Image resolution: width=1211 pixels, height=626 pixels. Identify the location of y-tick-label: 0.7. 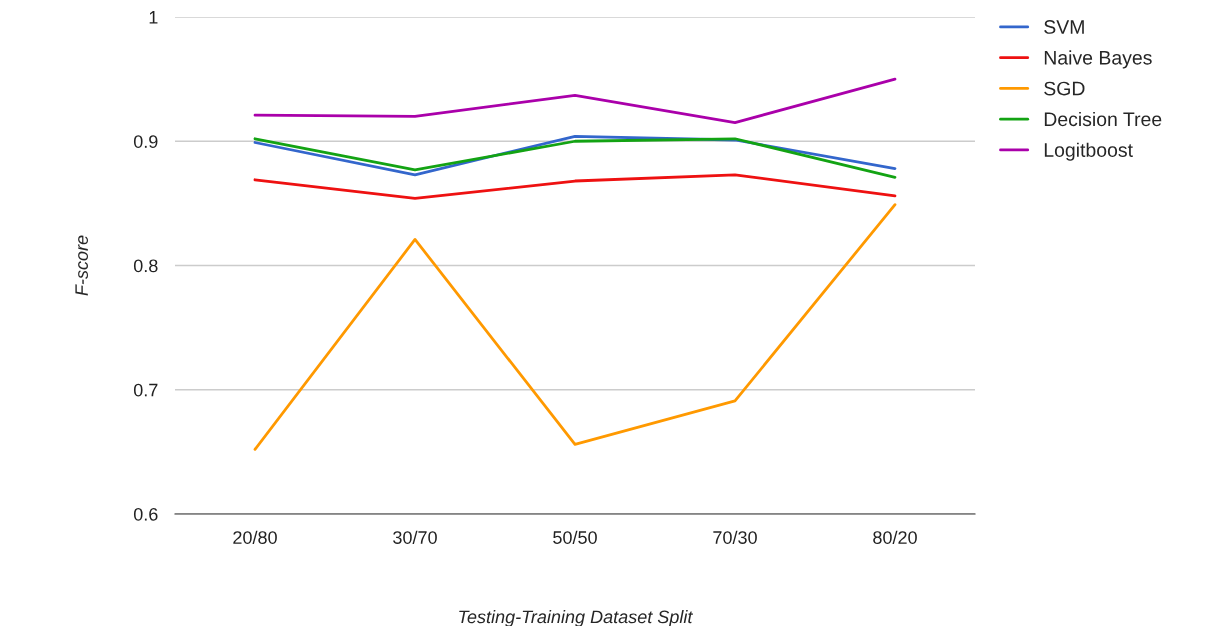
(145, 390).